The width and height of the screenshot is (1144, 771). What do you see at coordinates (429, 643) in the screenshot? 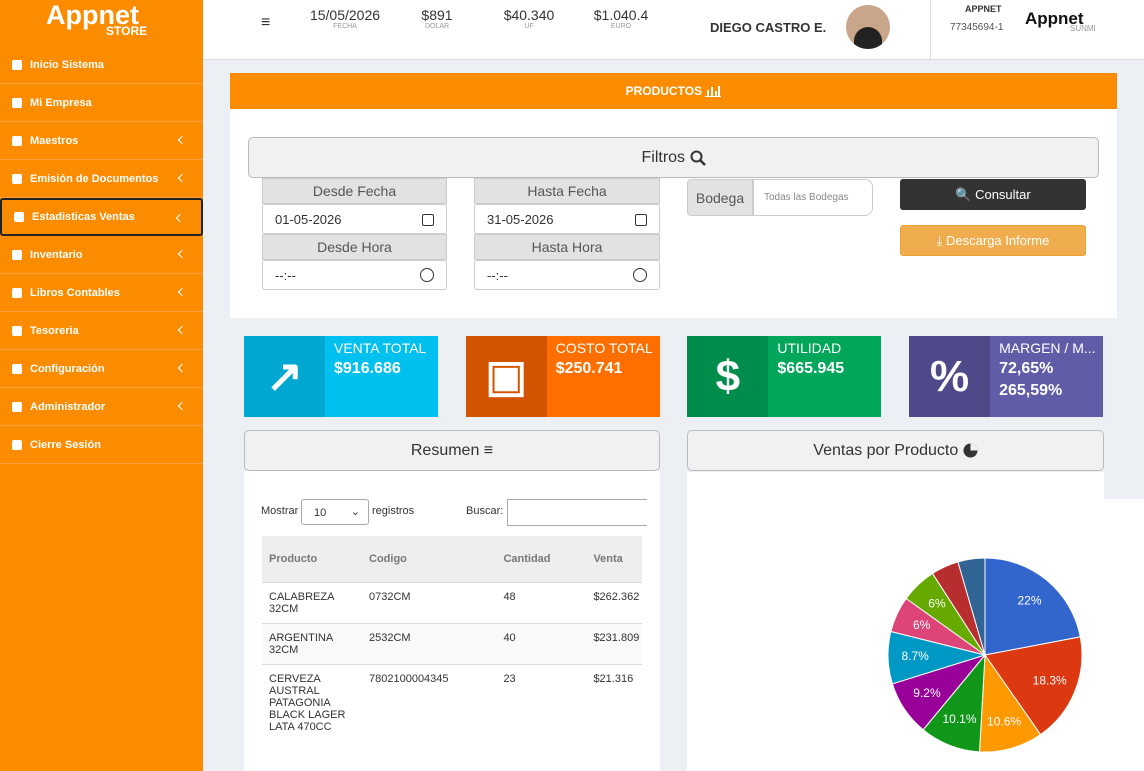
I see `cell: 2532CM` at bounding box center [429, 643].